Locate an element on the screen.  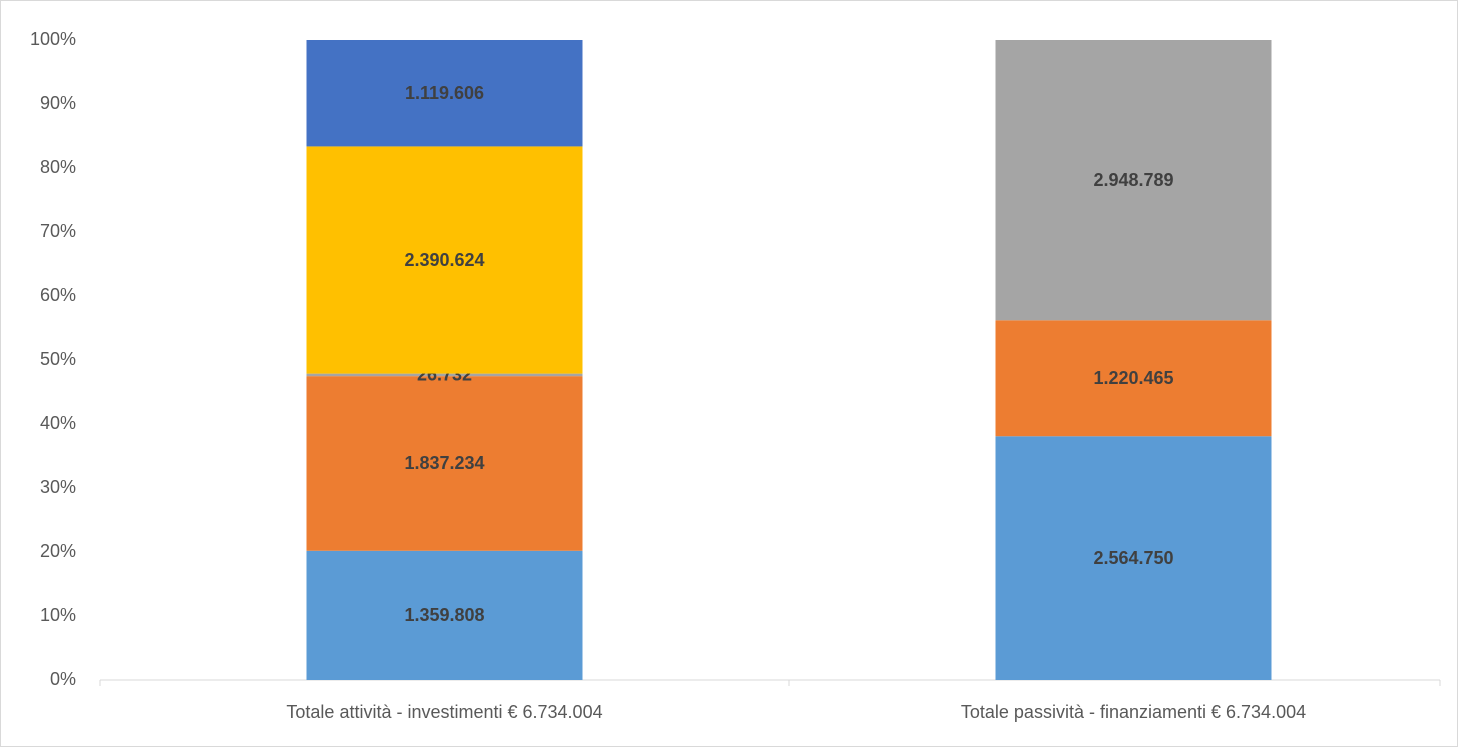
y-tick-label: 40% is located at coordinates (58, 423).